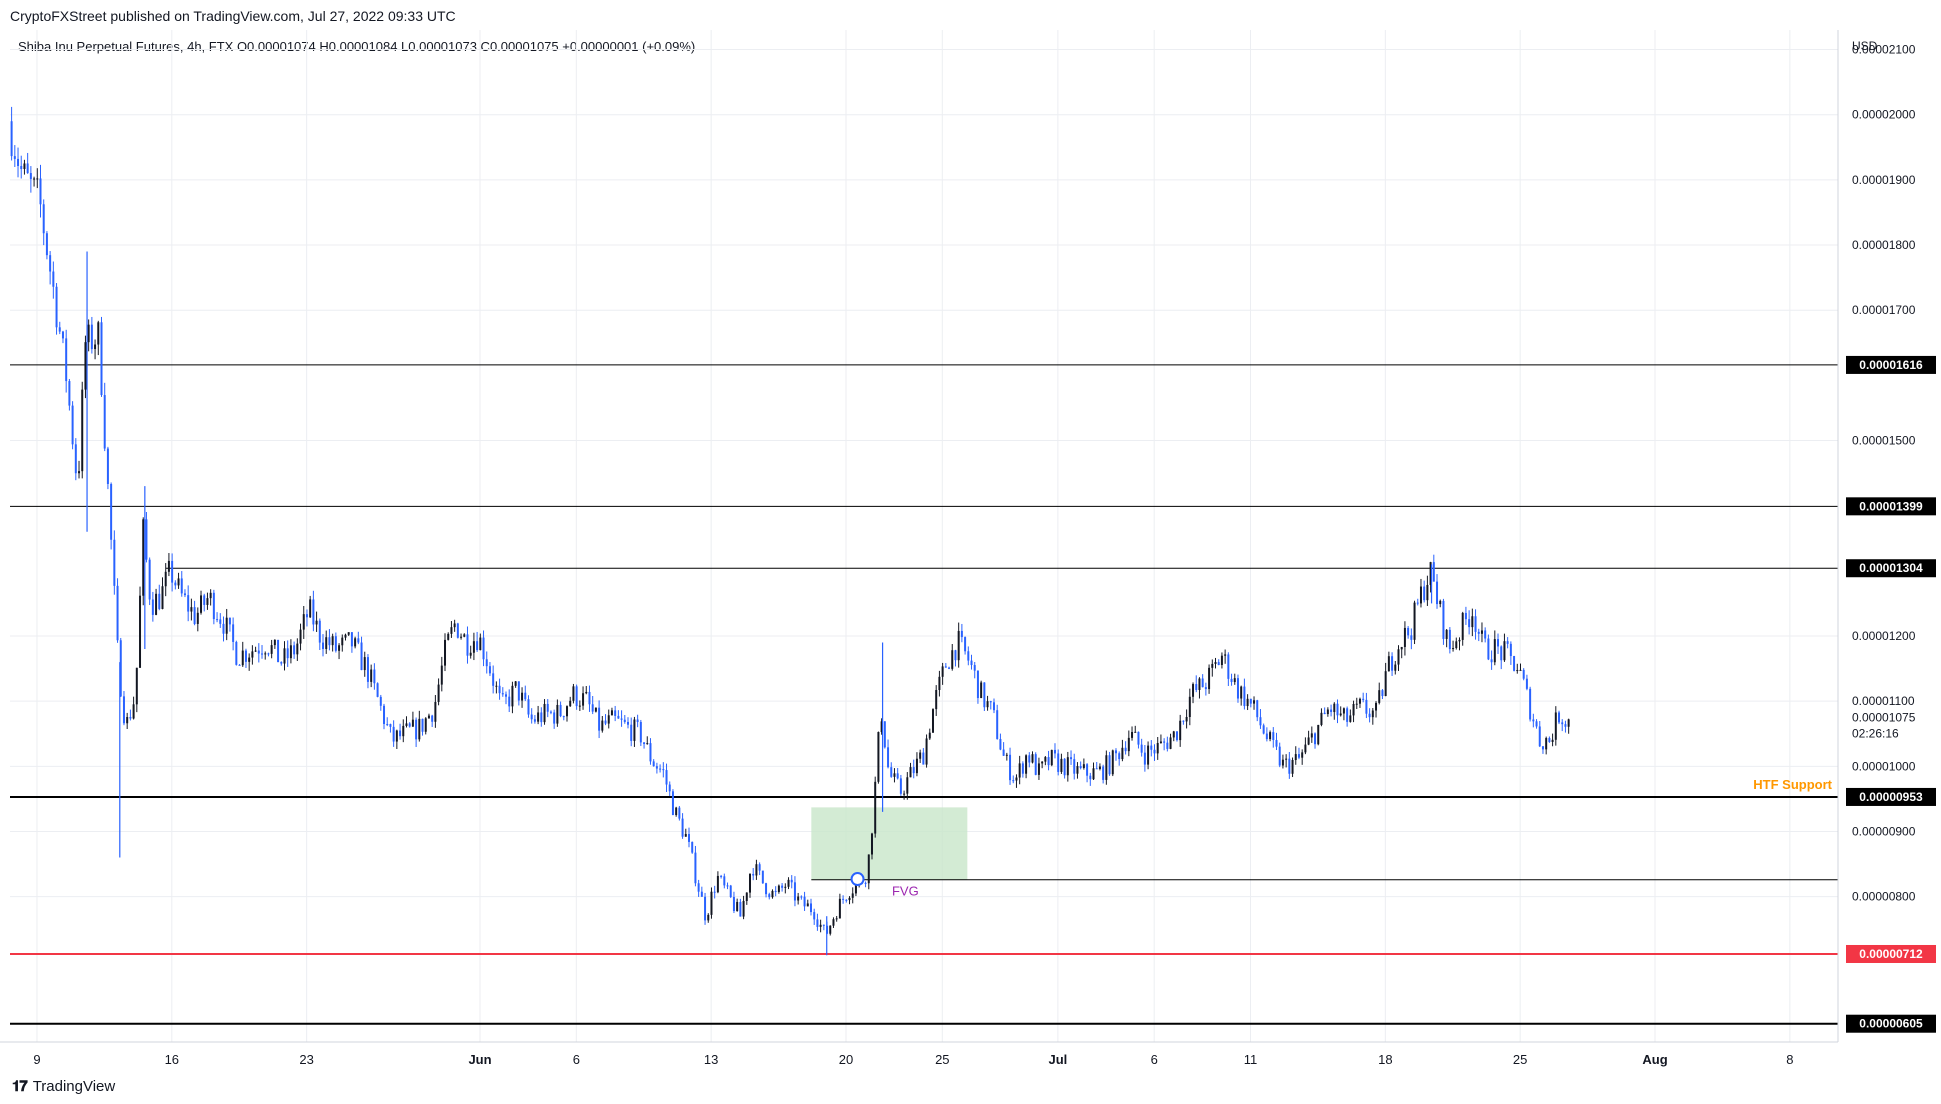  I want to click on time-tick-label: 8, so click(1789, 1059).